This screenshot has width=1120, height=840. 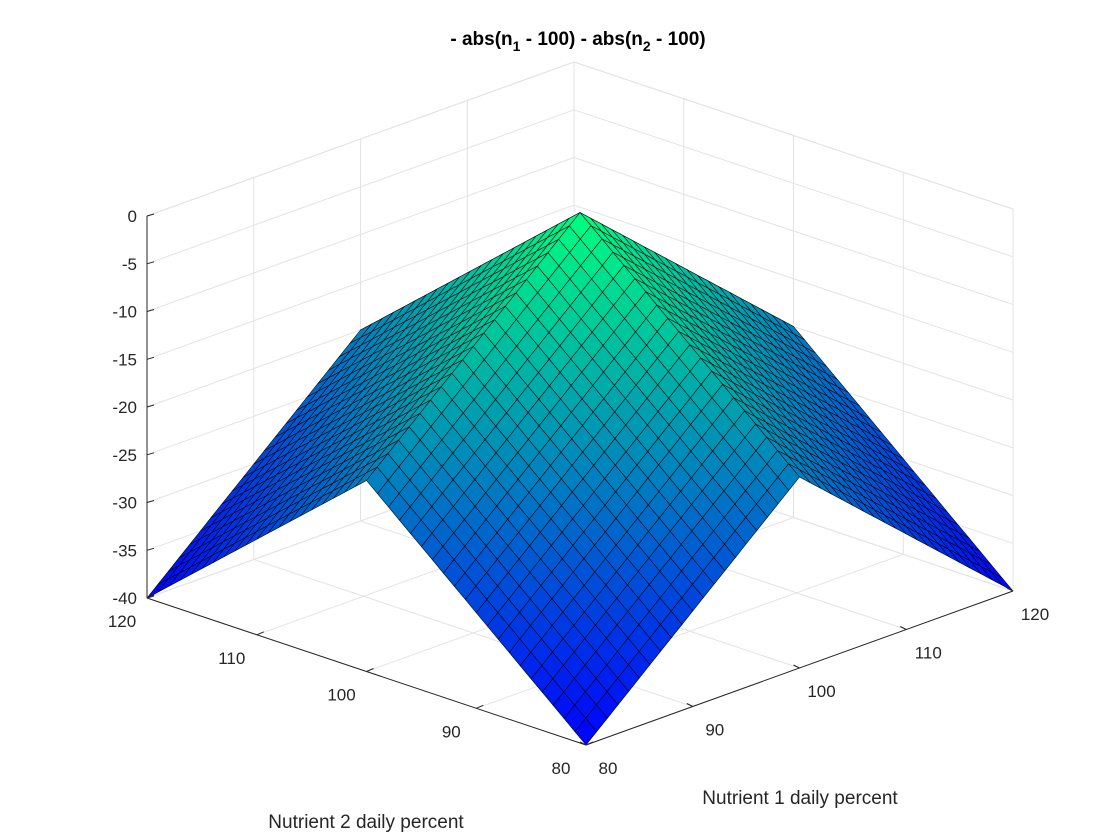 What do you see at coordinates (124, 598) in the screenshot?
I see `z-tick-label: -40` at bounding box center [124, 598].